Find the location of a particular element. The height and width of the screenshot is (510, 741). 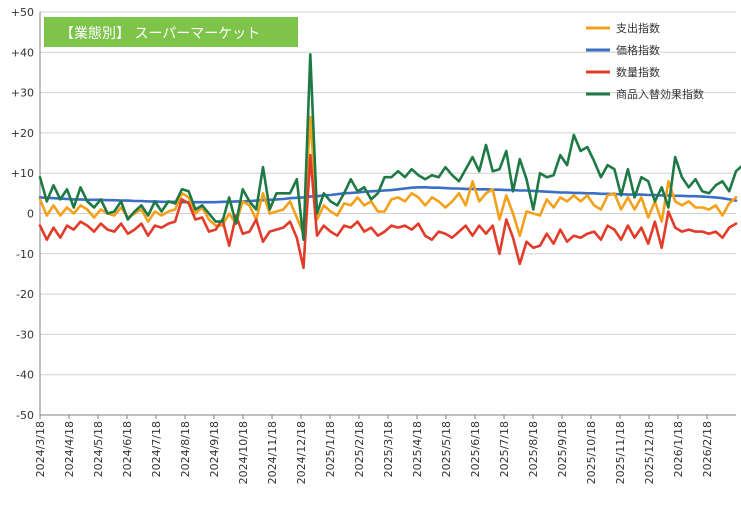

x-tick-label: 2025/9/18 is located at coordinates (562, 449).